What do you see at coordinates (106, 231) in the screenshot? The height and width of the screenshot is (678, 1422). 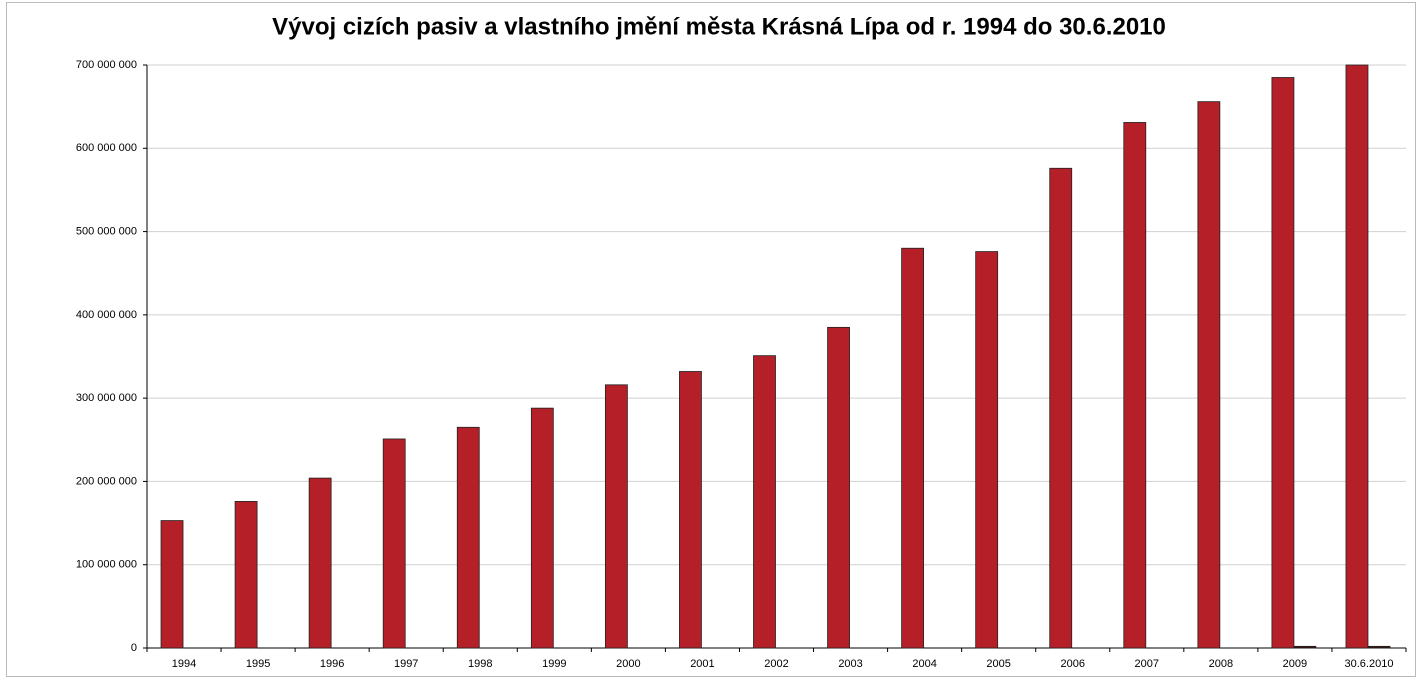 I see `y-tick-label: 500 000 000` at bounding box center [106, 231].